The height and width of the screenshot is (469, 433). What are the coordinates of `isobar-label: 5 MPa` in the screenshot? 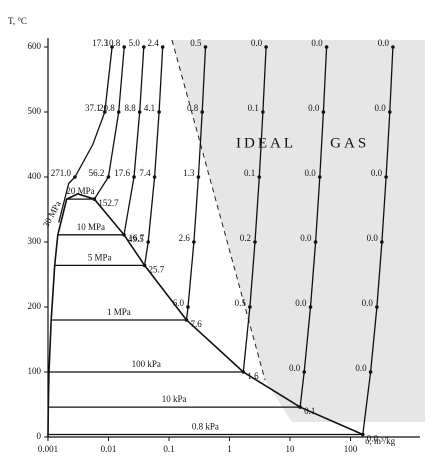 It's located at (100, 257).